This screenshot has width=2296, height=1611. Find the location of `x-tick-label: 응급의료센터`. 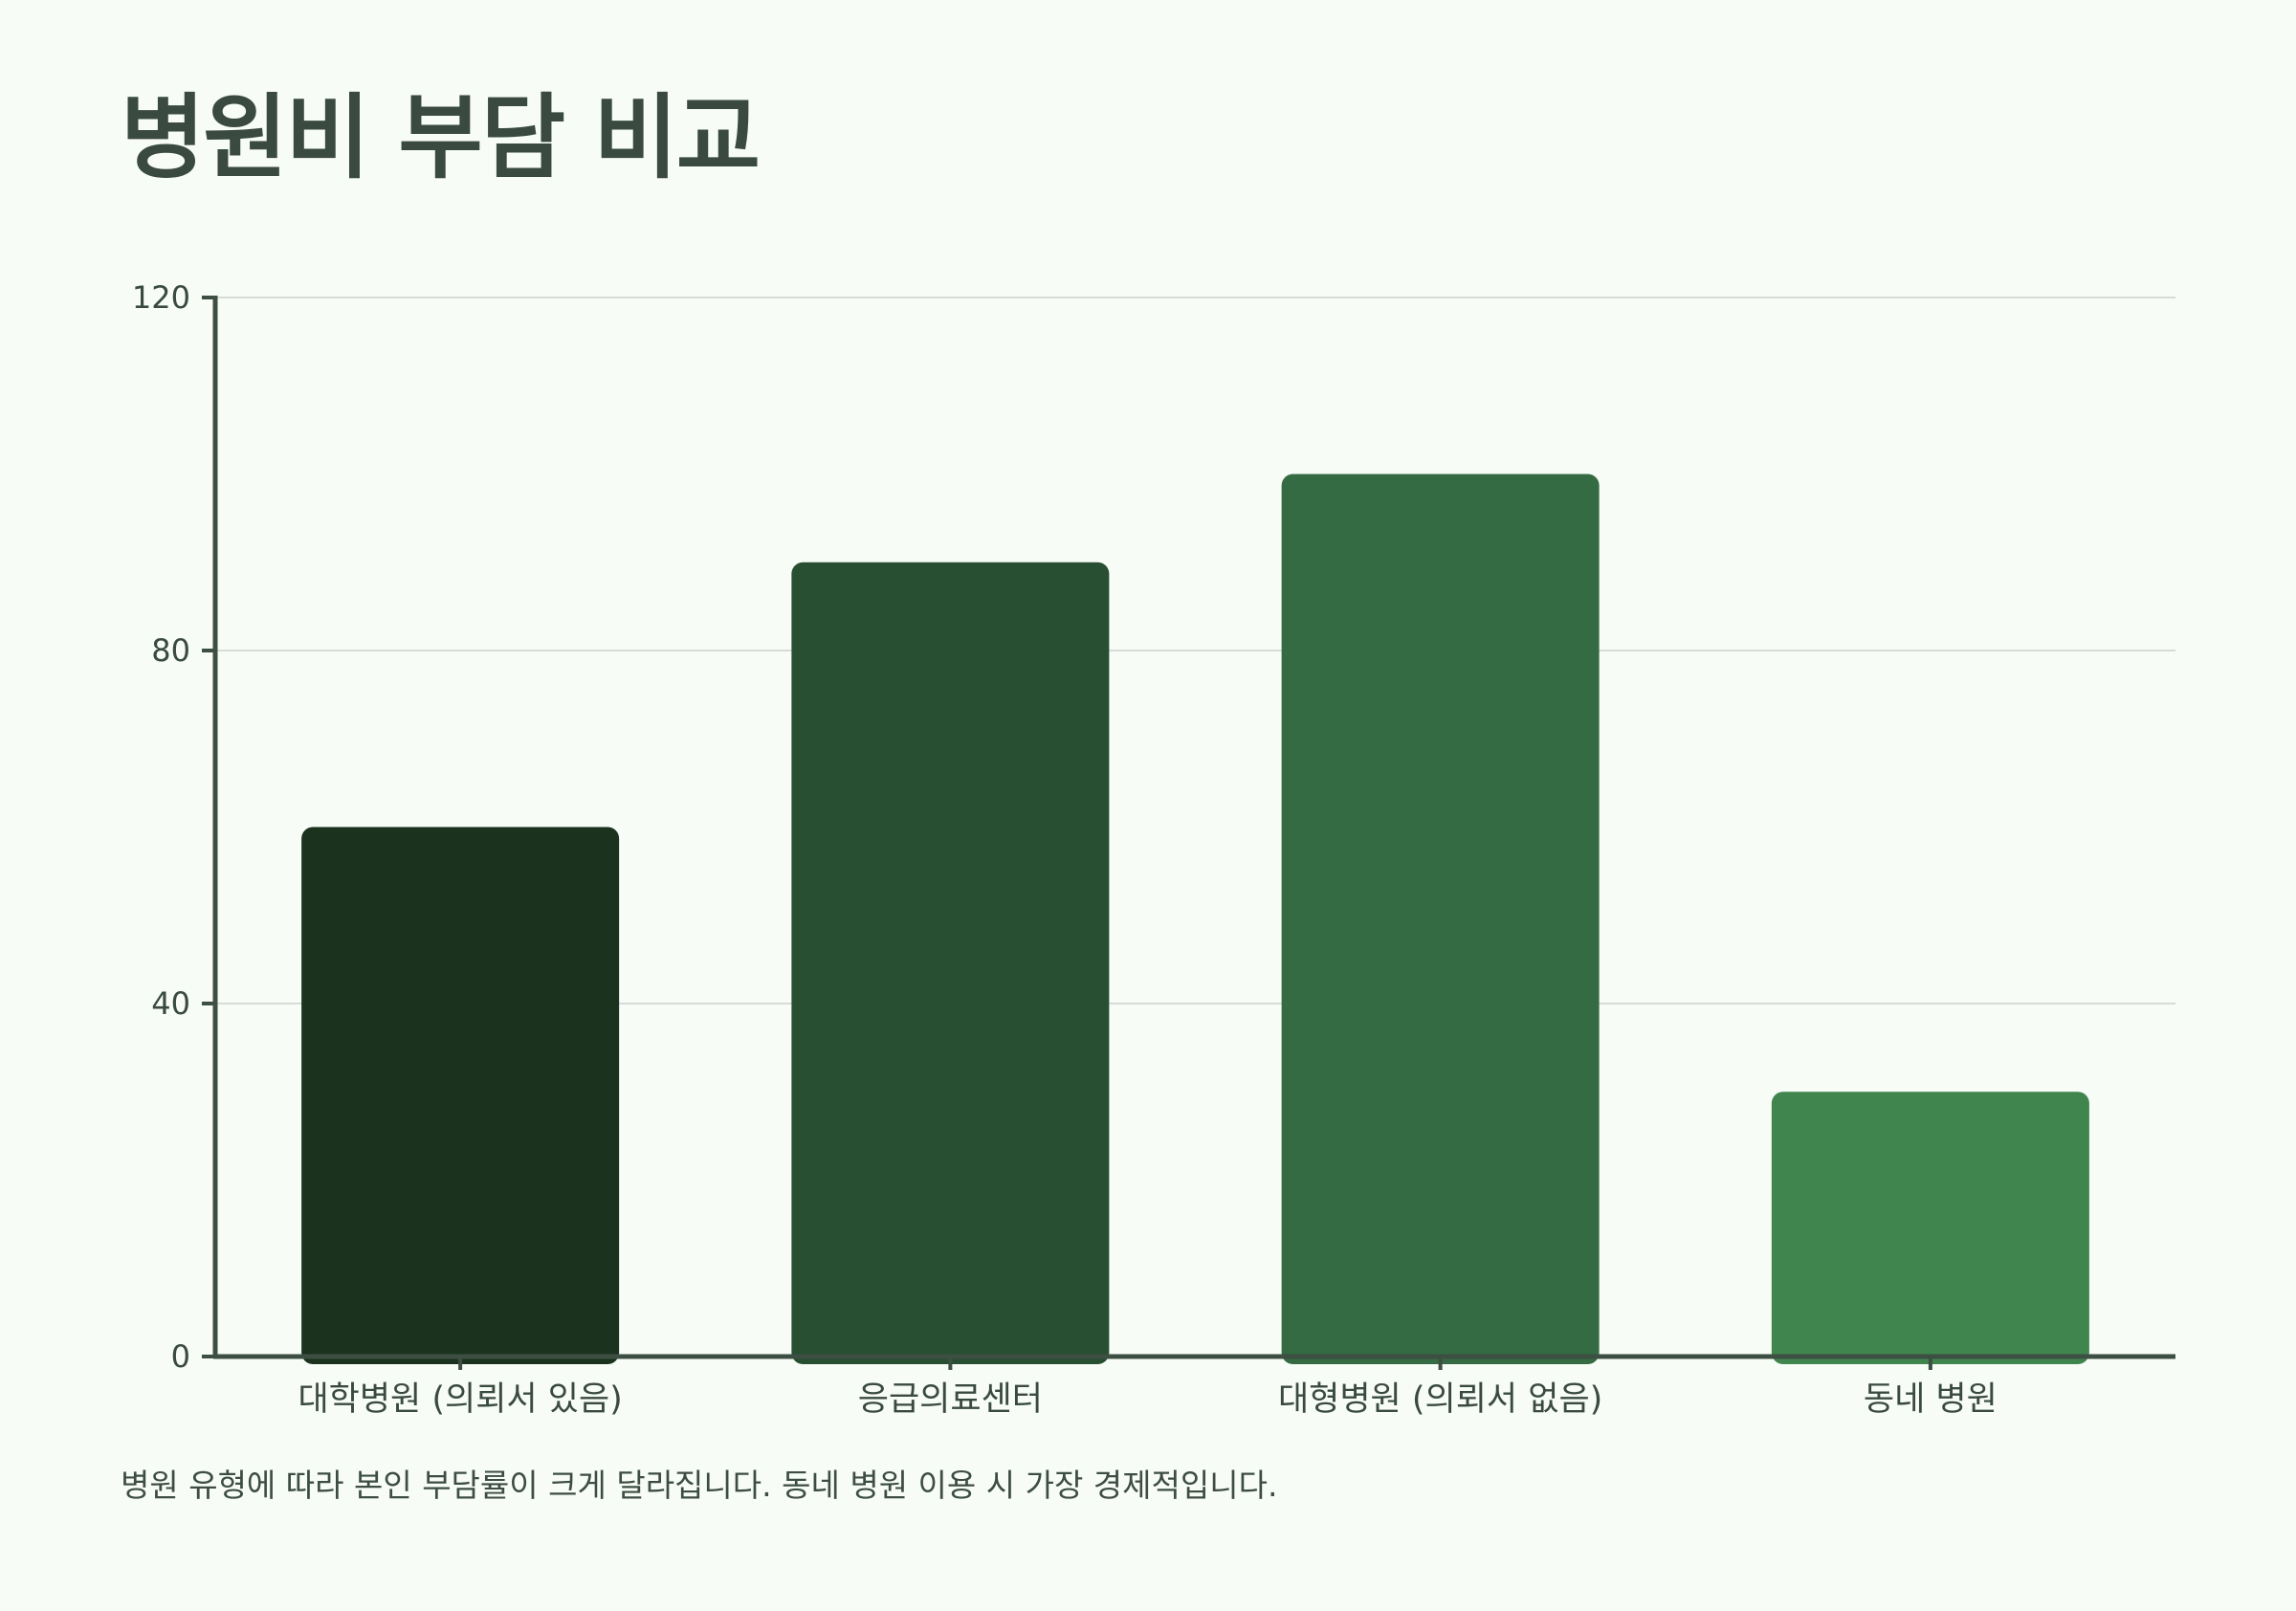

x-tick-label: 응급의료센터 is located at coordinates (950, 1399).